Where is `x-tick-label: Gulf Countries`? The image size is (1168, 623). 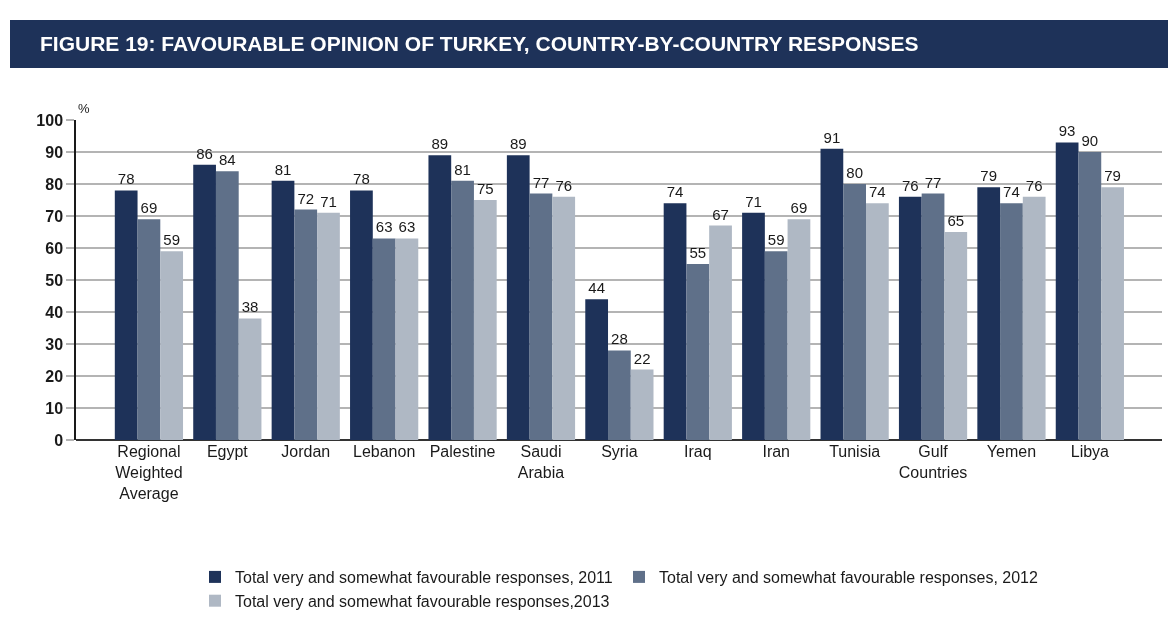 x-tick-label: Gulf Countries is located at coordinates (933, 462).